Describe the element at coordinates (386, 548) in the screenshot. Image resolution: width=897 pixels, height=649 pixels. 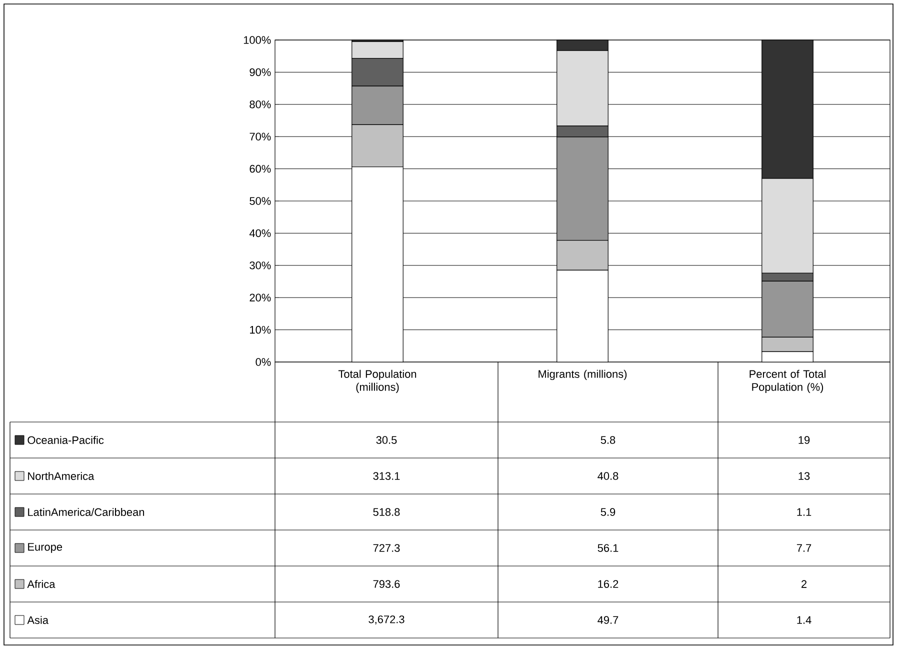
I see `text: 727.3` at that location.